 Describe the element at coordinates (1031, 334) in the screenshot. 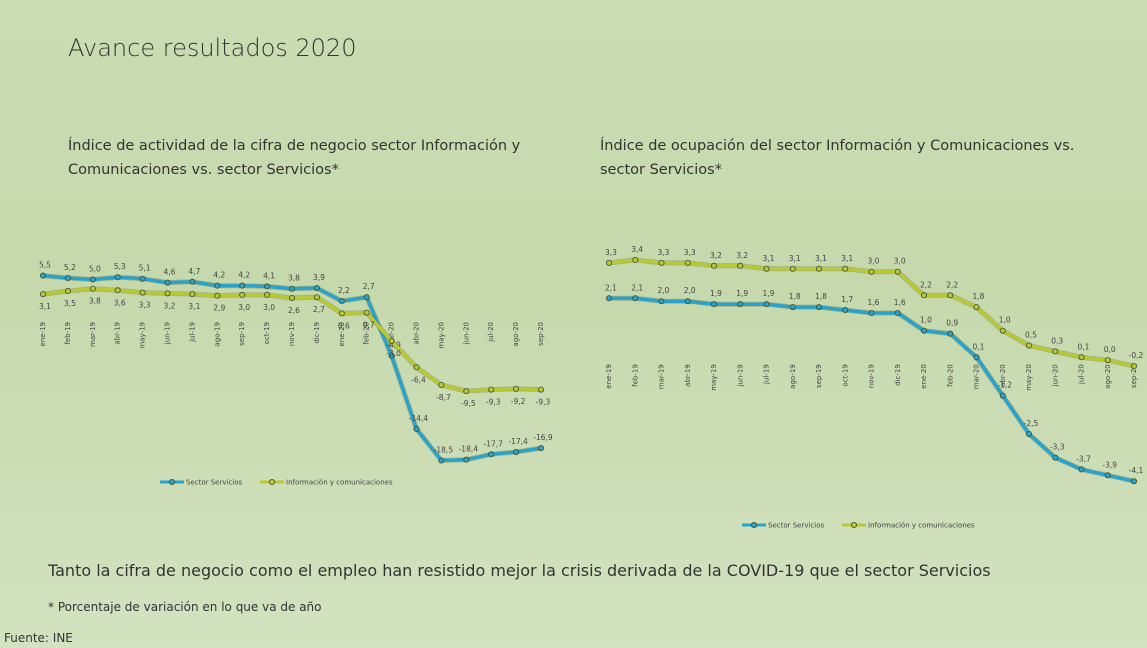

I see `data-label: 0,5` at that location.